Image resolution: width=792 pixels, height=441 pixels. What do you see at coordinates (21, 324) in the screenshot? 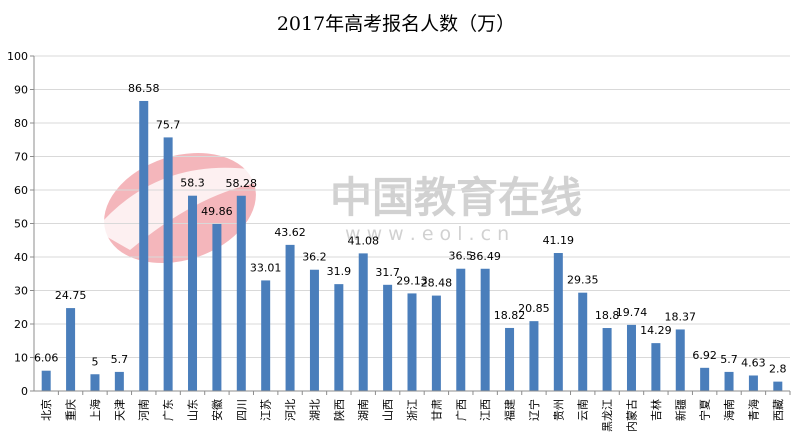
I see `y-tick-label: 20` at bounding box center [21, 324].